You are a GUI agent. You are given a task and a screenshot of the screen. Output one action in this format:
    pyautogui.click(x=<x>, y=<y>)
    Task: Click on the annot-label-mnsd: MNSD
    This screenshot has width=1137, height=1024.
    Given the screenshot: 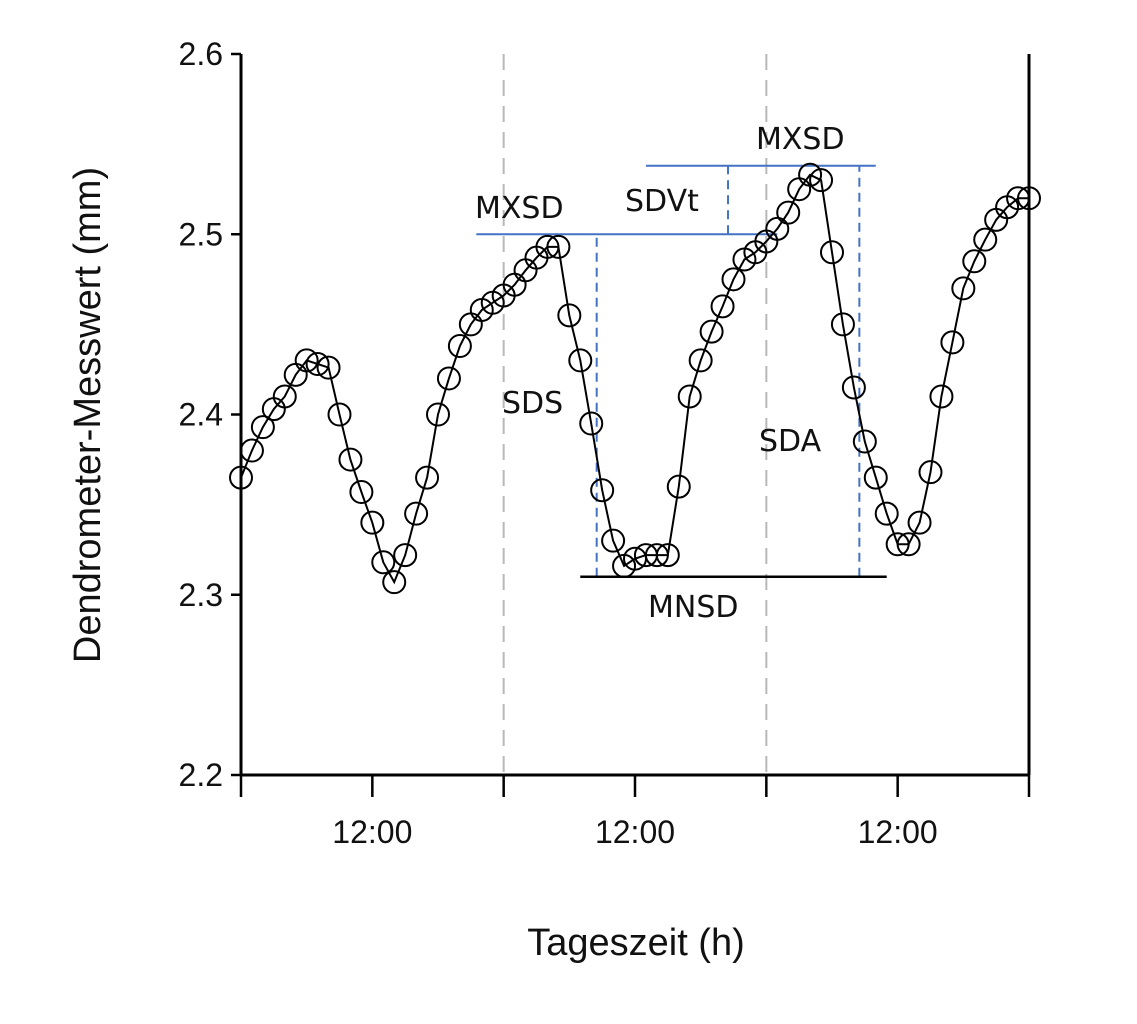 What is the action you would take?
    pyautogui.click(x=693, y=607)
    